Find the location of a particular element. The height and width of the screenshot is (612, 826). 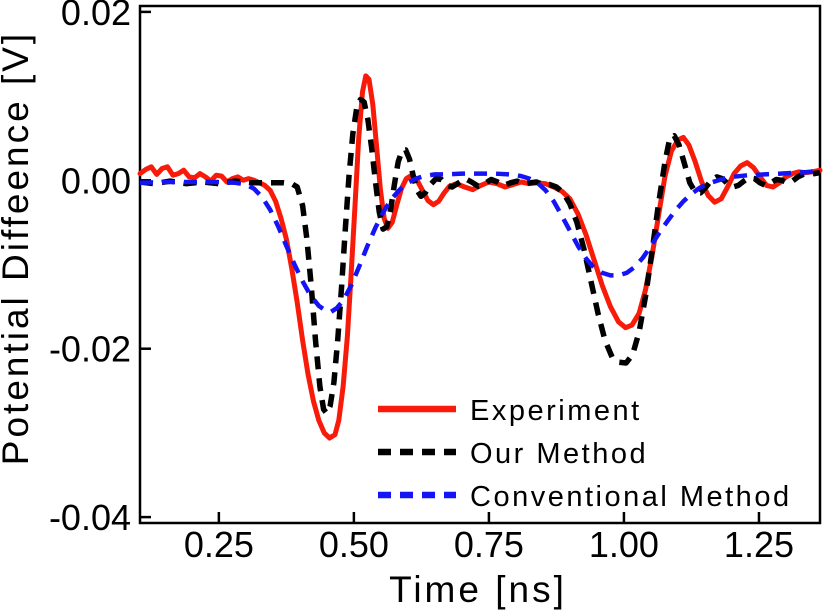

x-axis-ticks: 0.25 0.50 0.75 1.00 1.25 is located at coordinates (489, 538).